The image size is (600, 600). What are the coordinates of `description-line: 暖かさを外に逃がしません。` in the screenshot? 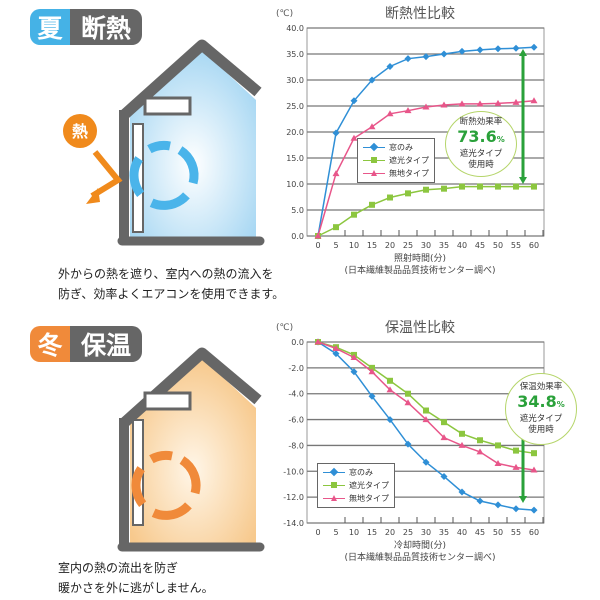 It's located at (136, 588).